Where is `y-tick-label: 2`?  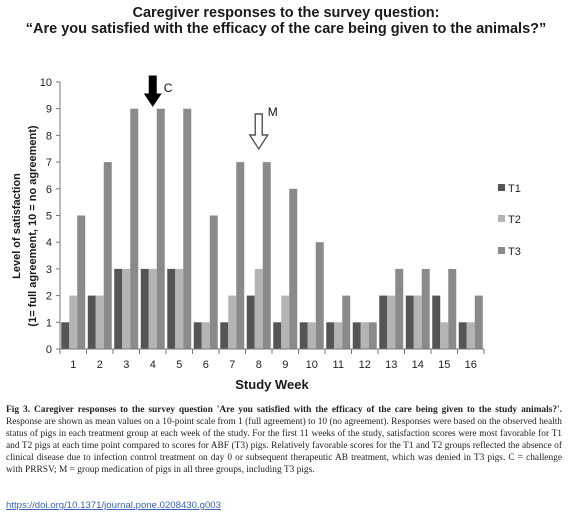 y-tick-label: 2 is located at coordinates (49, 297).